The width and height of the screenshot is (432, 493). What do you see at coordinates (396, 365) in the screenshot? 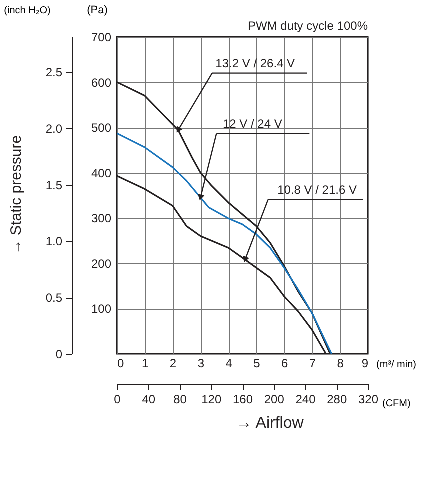
I see `x-axis-title: (m³/ min)` at bounding box center [396, 365].